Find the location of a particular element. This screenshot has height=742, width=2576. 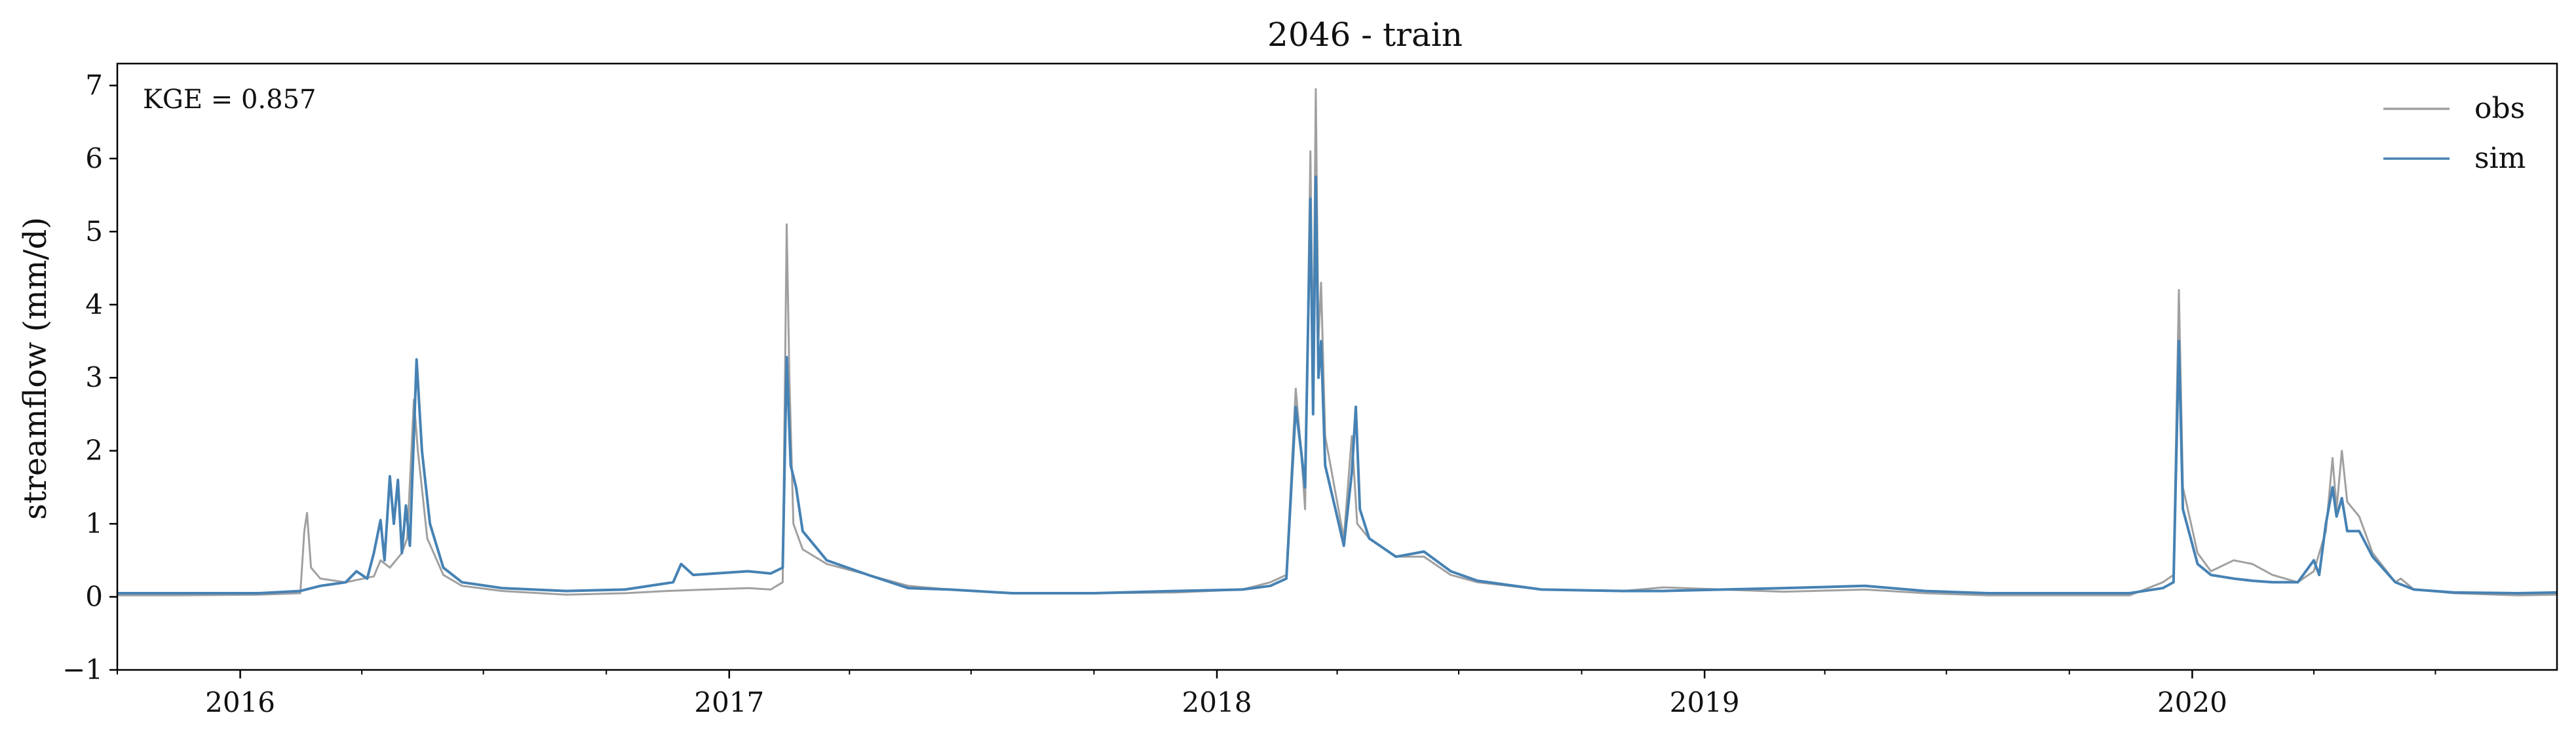

y-tick-label: 6 is located at coordinates (94, 158).